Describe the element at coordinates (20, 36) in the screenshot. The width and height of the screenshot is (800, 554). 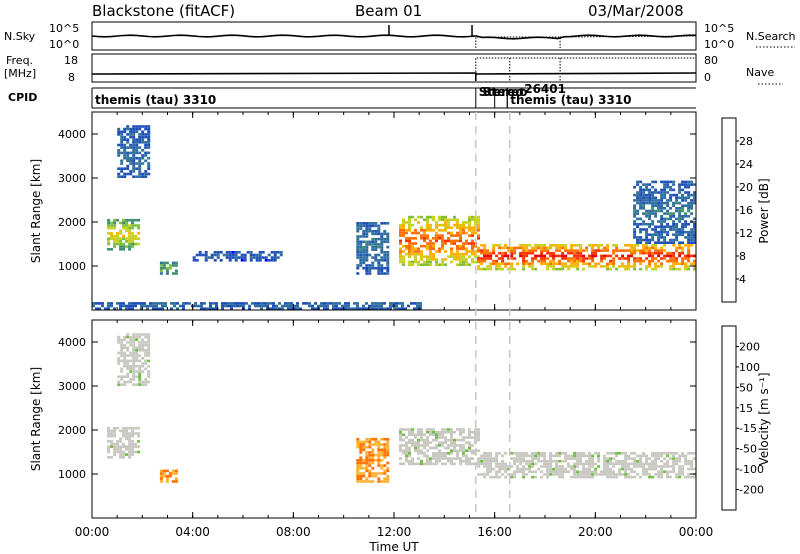
I see `nsky-label: N.Sky` at that location.